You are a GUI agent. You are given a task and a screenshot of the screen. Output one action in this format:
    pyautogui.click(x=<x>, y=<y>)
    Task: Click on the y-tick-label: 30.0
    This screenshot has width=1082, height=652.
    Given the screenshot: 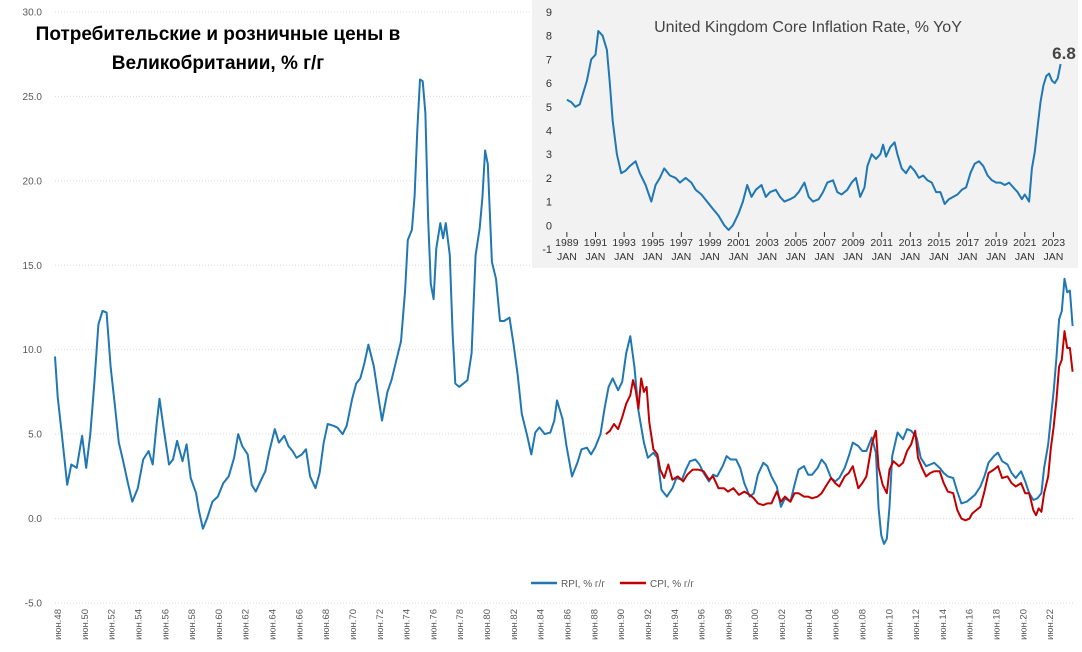 What is the action you would take?
    pyautogui.click(x=33, y=13)
    